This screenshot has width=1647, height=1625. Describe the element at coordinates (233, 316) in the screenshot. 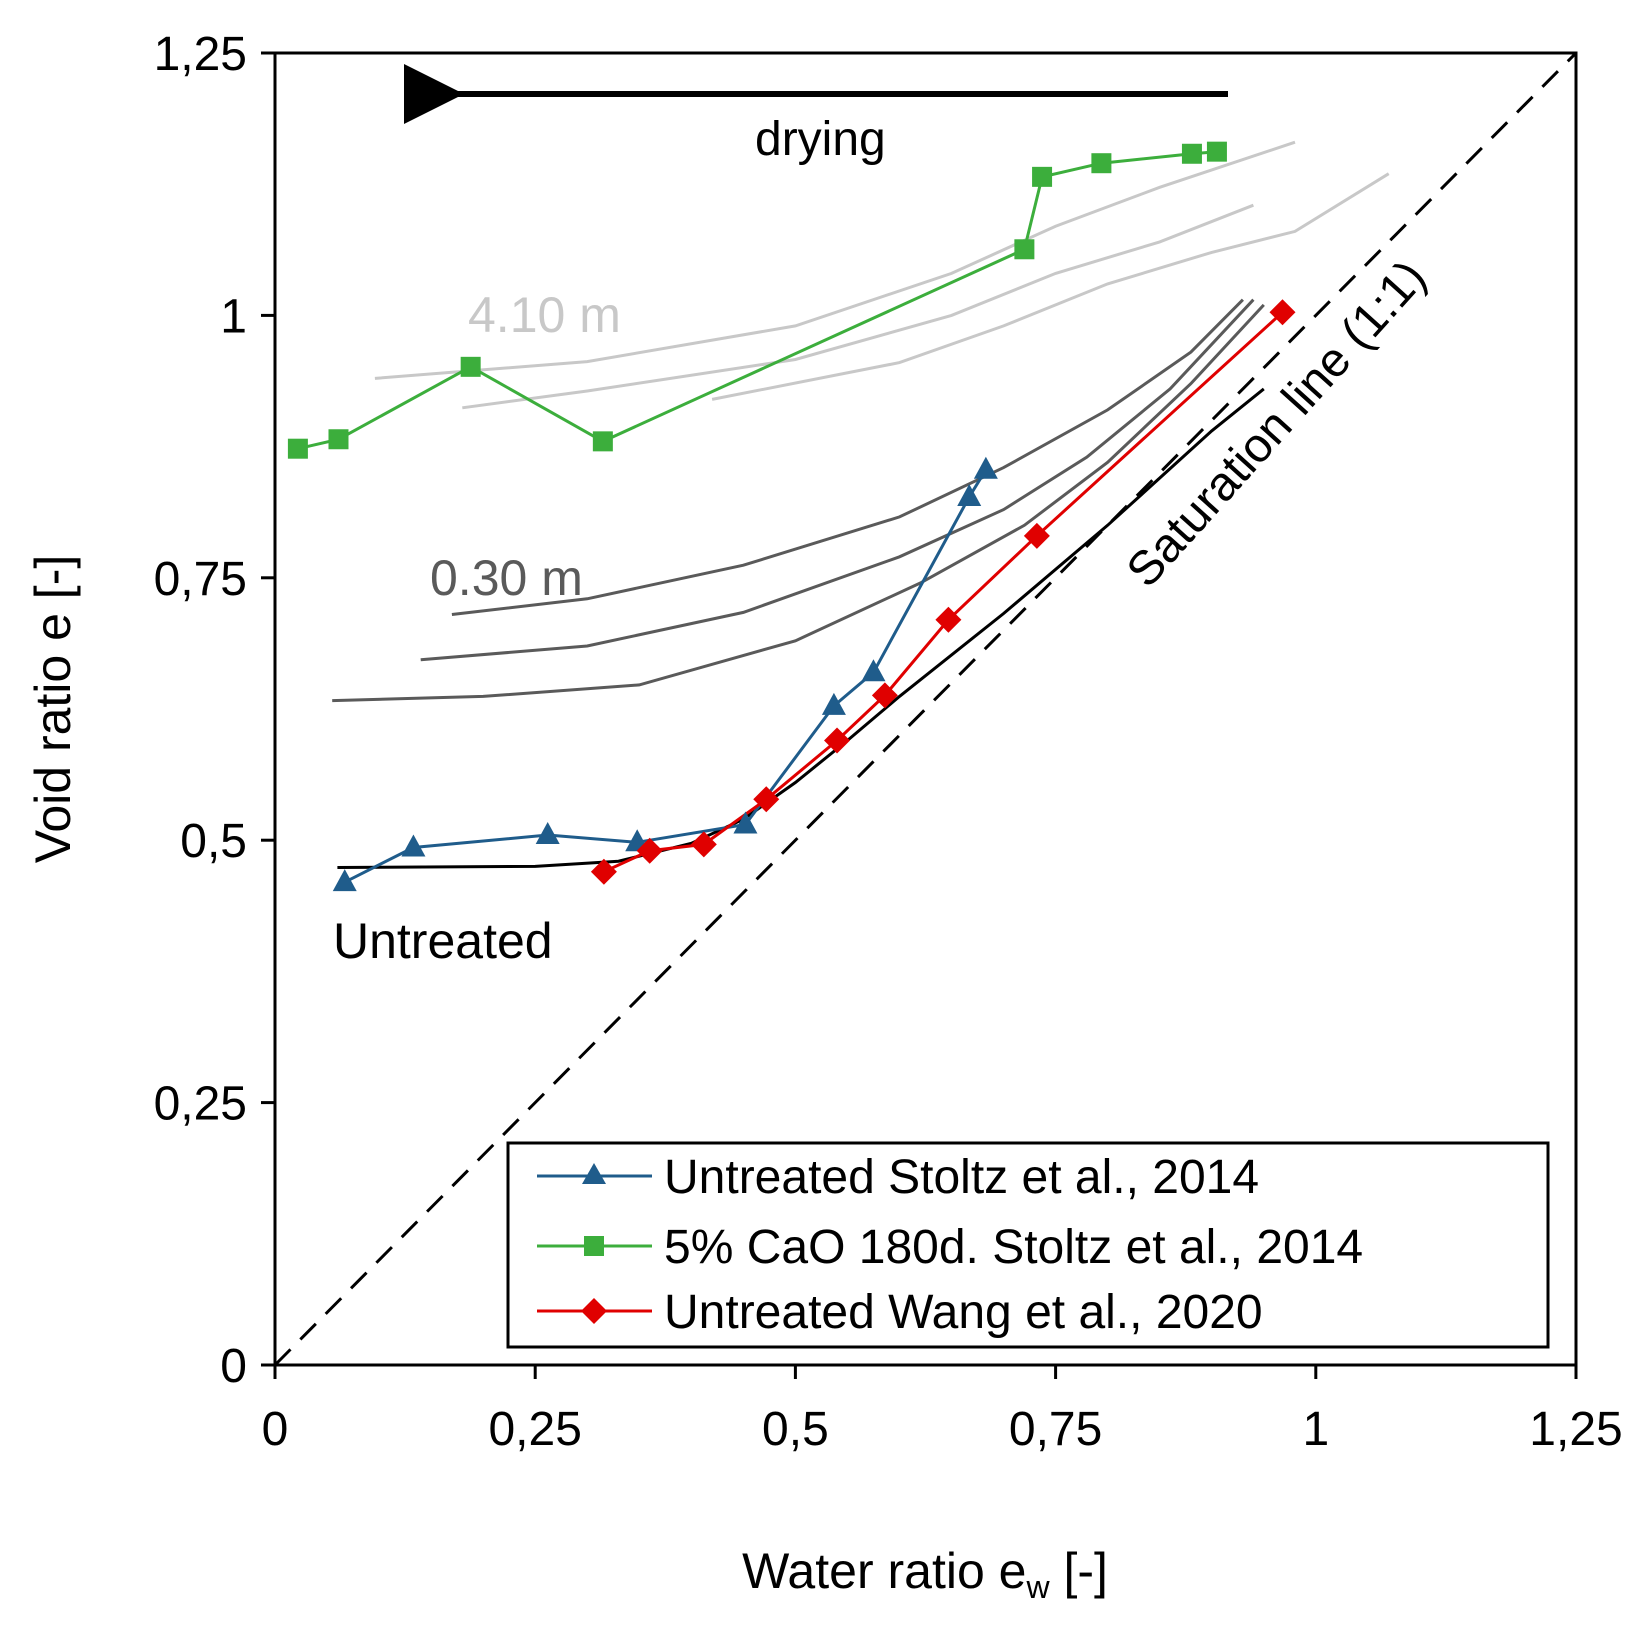

I see `y-tick-label-5: 1` at that location.